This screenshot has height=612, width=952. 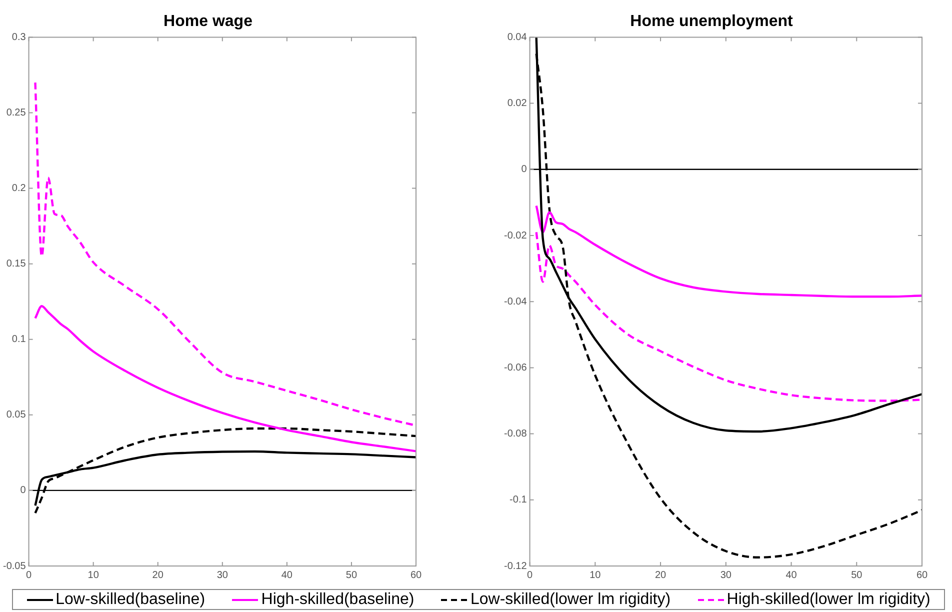 What do you see at coordinates (517, 37) in the screenshot?
I see `y-tick-label: 0.04` at bounding box center [517, 37].